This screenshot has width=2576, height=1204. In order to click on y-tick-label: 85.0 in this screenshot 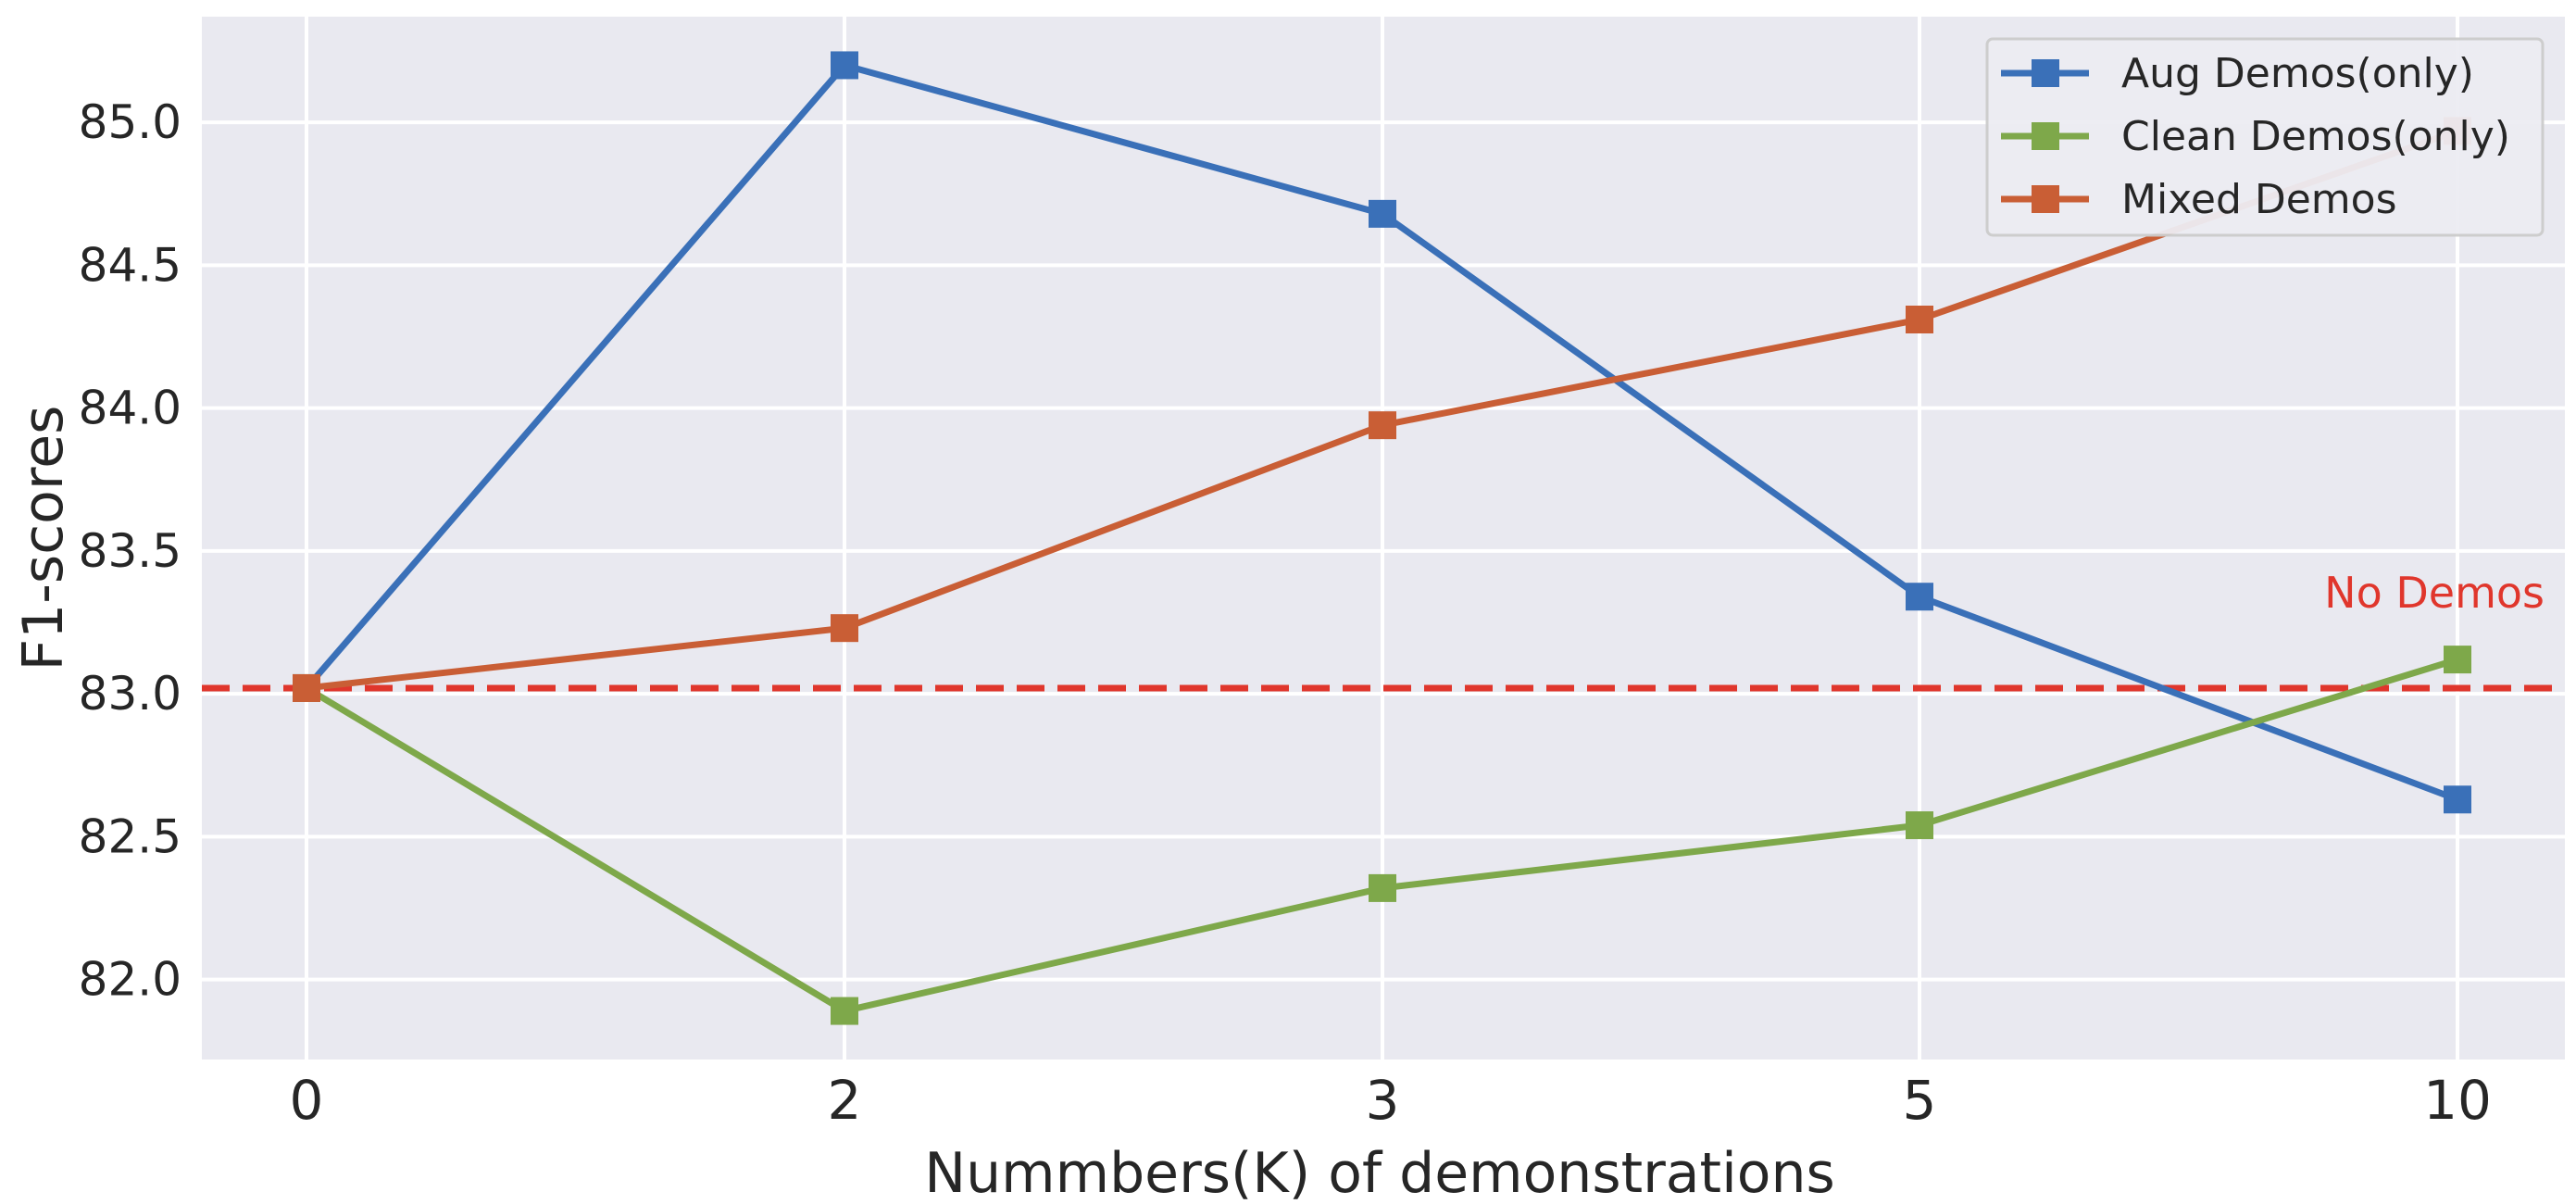, I will do `click(130, 122)`.